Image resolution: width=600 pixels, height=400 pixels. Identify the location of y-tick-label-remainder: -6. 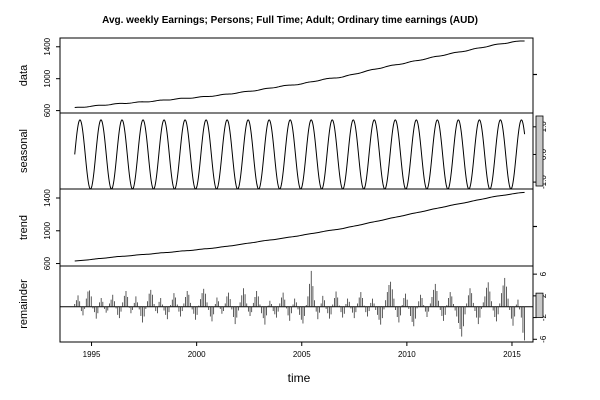
(543, 339).